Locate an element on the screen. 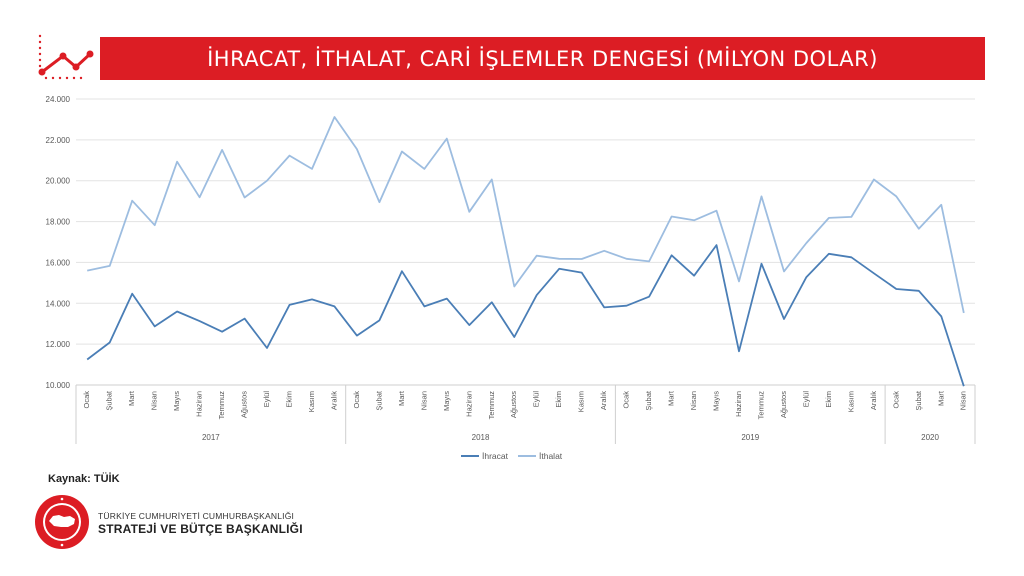 The width and height of the screenshot is (1024, 576). y-tick-label: 10.000 is located at coordinates (58, 385).